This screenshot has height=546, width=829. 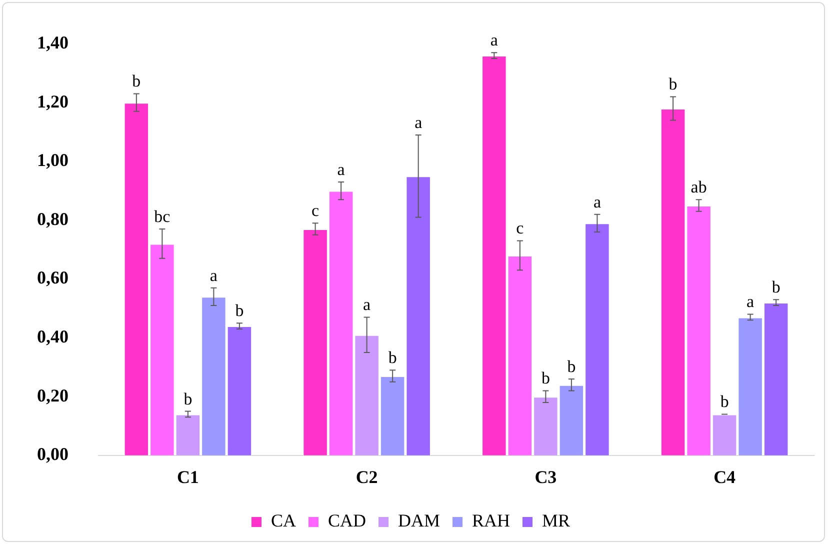 What do you see at coordinates (52, 160) in the screenshot?
I see `y-tick-label: 1,00` at bounding box center [52, 160].